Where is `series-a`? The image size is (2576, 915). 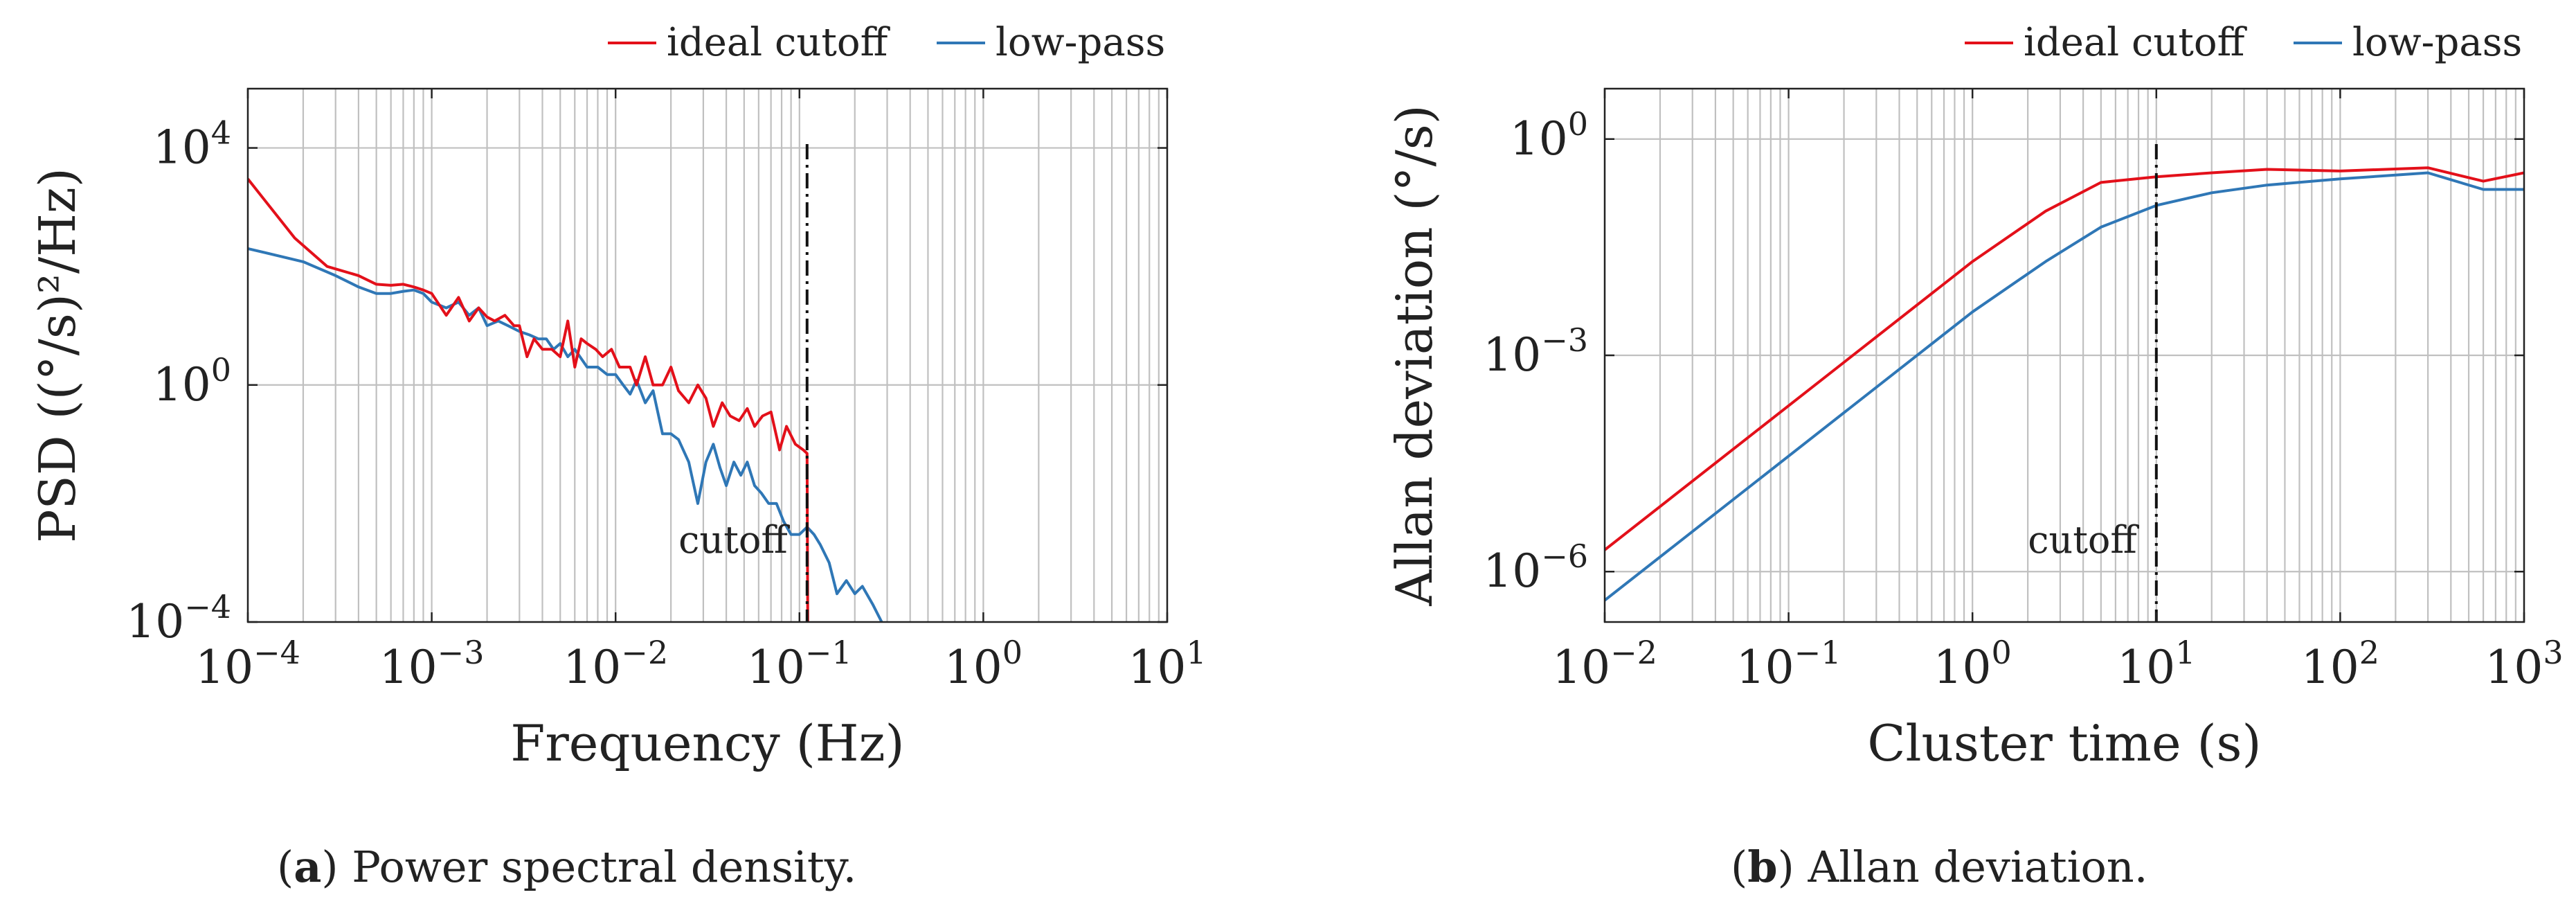
series-a is located at coordinates (565, 400).